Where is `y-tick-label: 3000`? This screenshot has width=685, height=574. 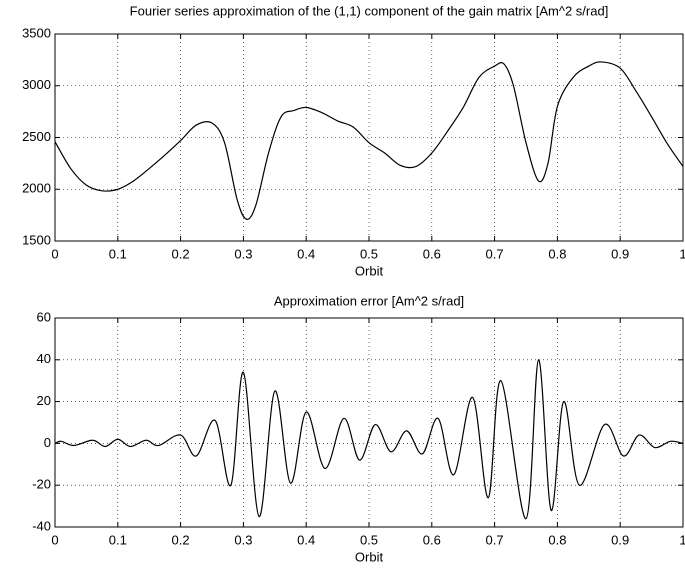
y-tick-label: 3000 is located at coordinates (36, 84).